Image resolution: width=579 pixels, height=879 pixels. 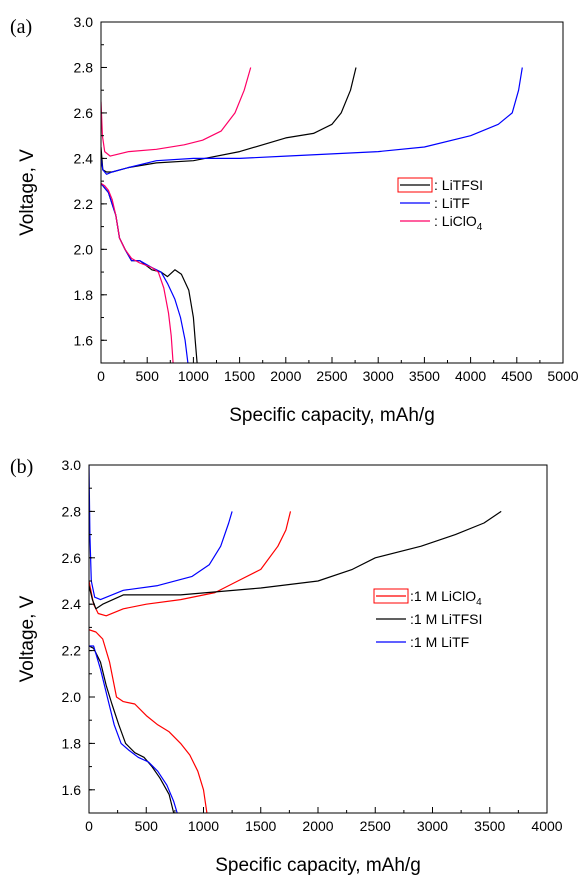 What do you see at coordinates (452, 203) in the screenshot?
I see `legend-label: : LiTF` at bounding box center [452, 203].